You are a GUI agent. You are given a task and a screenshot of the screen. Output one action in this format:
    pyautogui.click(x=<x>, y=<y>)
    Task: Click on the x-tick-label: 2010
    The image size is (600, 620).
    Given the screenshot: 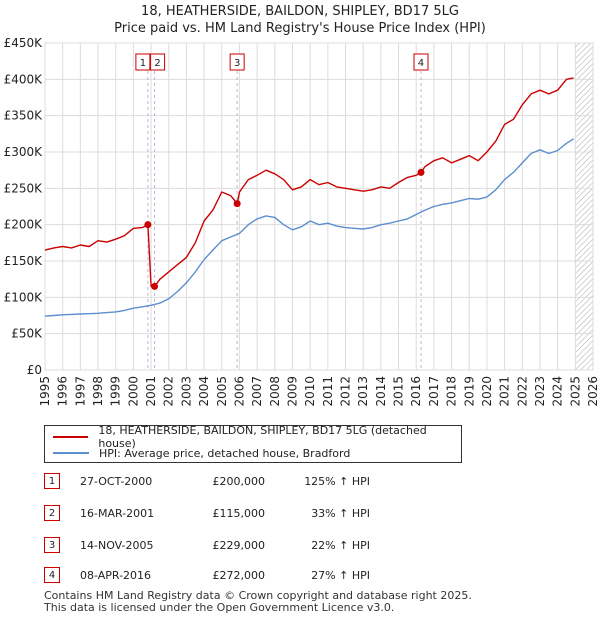 What is the action you would take?
    pyautogui.click(x=310, y=391)
    